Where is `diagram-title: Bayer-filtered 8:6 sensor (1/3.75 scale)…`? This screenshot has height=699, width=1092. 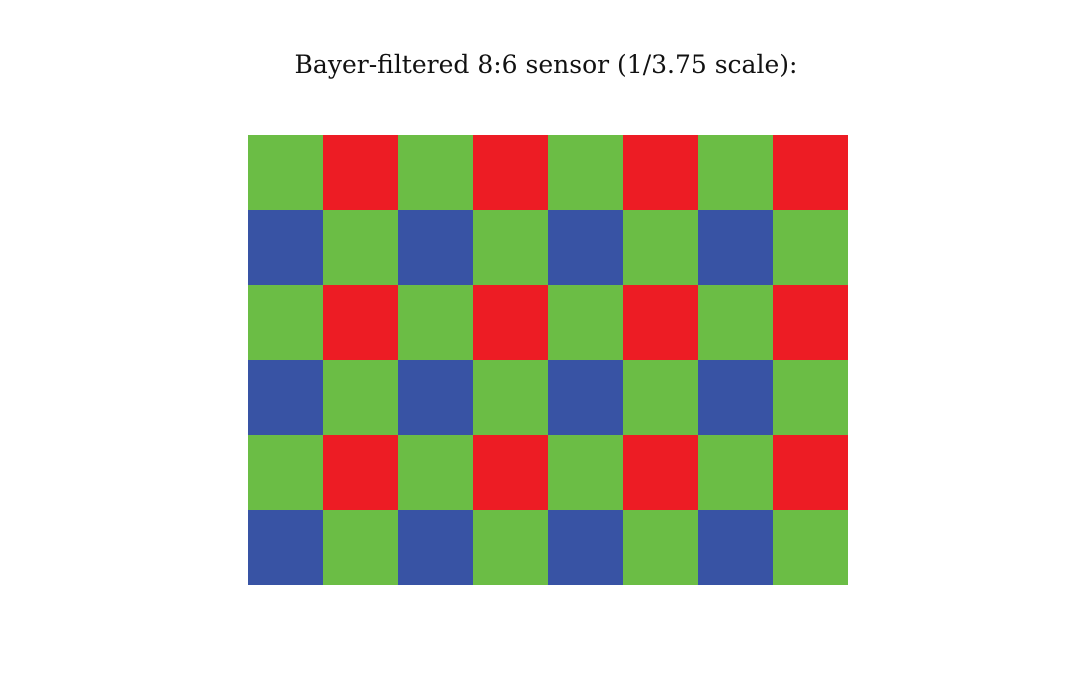
diagram-title: Bayer-filtered 8:6 sensor (1/3.75 scale)… is located at coordinates (546, 64).